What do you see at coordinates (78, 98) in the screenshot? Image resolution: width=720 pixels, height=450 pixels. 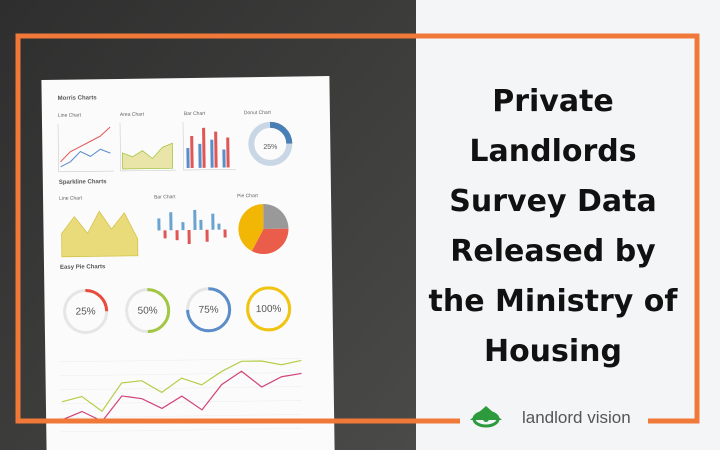 I see `section-title: Morris Charts` at bounding box center [78, 98].